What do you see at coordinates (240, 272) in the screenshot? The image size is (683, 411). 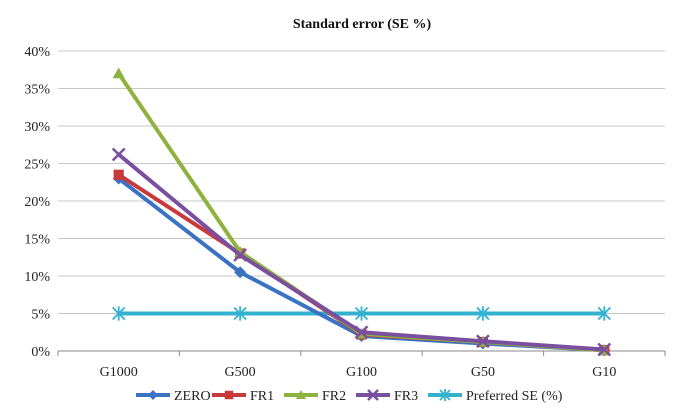 I see `data-point-zero` at bounding box center [240, 272].